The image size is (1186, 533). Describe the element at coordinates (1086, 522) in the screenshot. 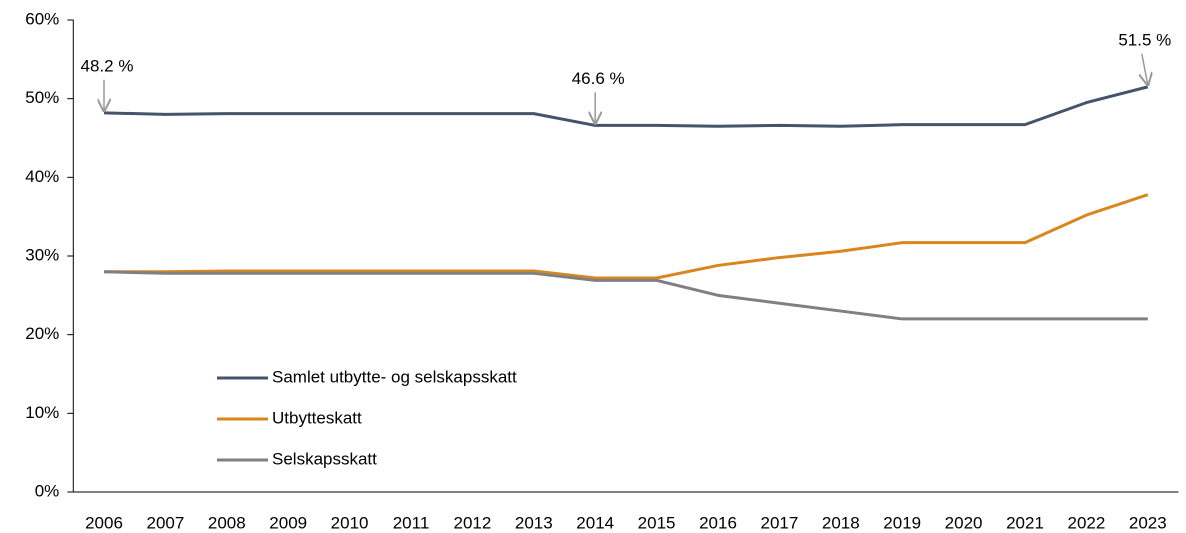

I see `x-tick-label: 2022` at that location.